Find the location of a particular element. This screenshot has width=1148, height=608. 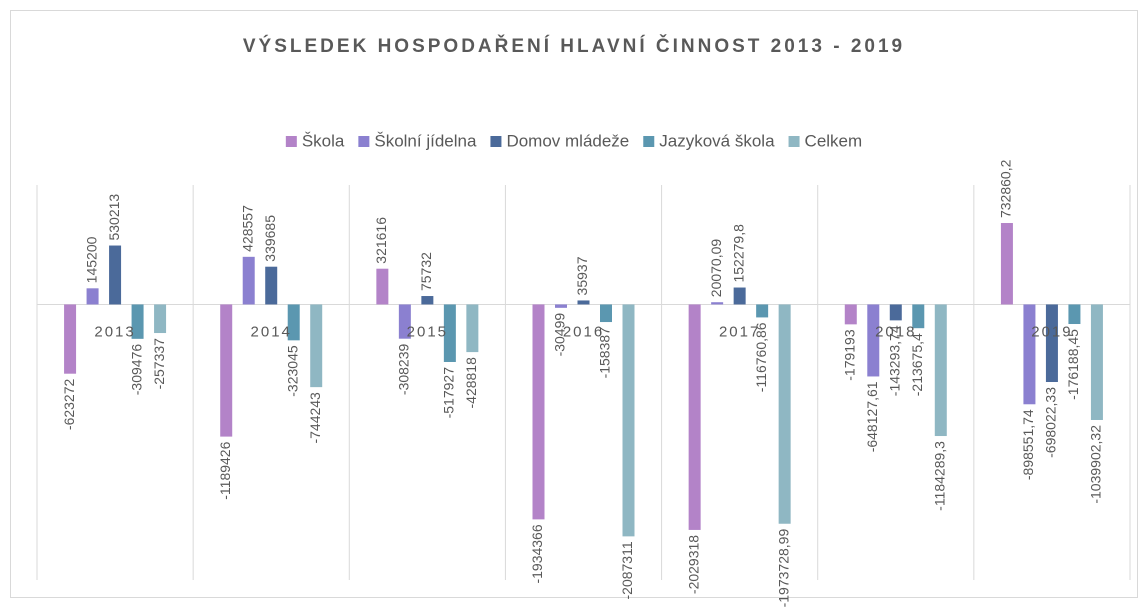

data-label: -1934366 is located at coordinates (537, 553).